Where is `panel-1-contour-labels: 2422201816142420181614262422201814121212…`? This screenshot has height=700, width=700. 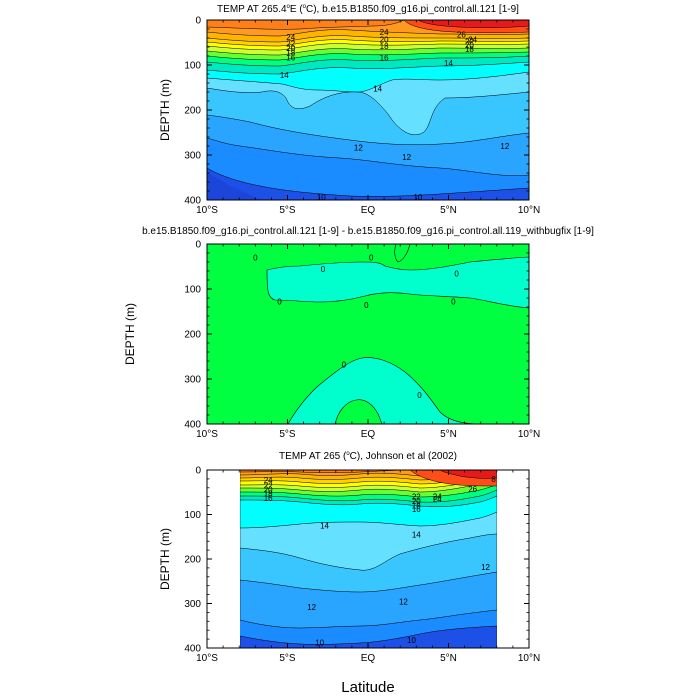 panel-1-contour-labels: 2422201816142420181614262422201814121212… is located at coordinates (395, 115).